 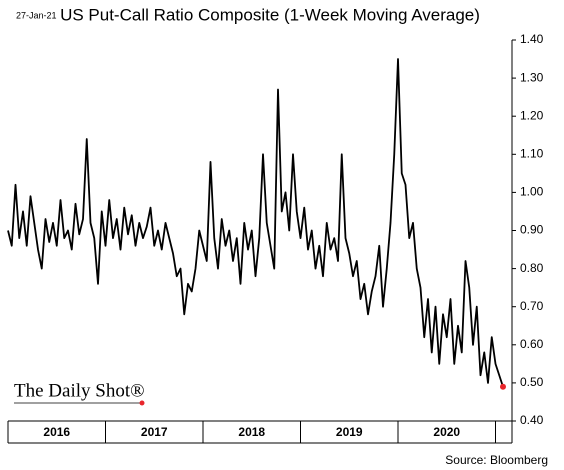 I want to click on y-tick-label: 0.40, so click(x=532, y=420).